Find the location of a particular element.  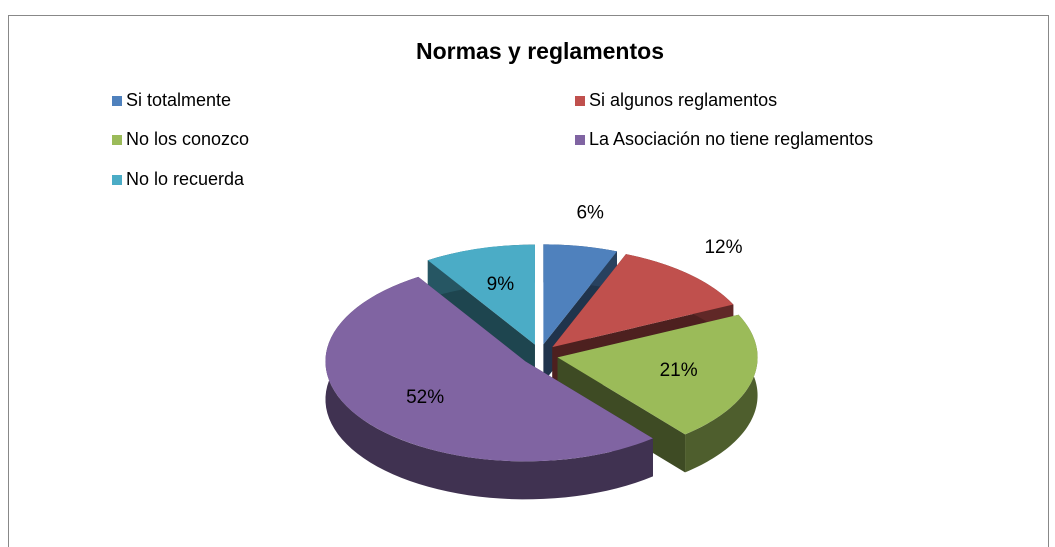

data-label: 21% is located at coordinates (679, 370).